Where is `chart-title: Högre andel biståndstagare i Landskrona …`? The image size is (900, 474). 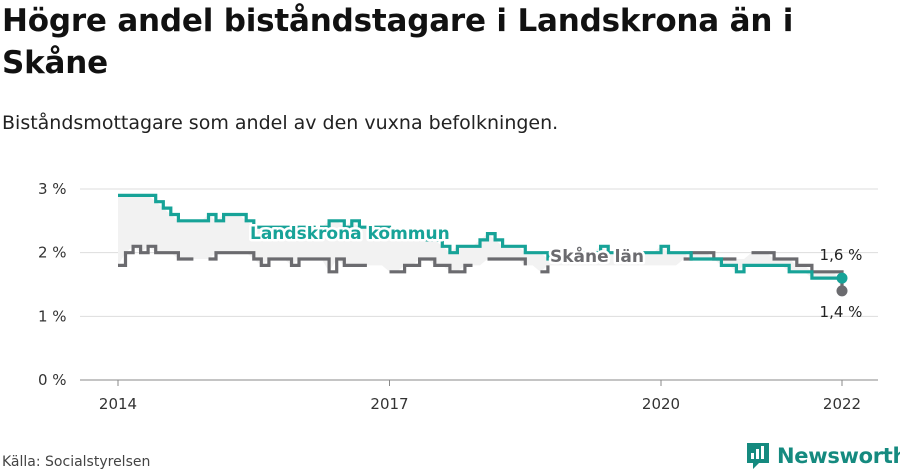 chart-title: Högre andel biståndstagare i Landskrona … is located at coordinates (398, 42).